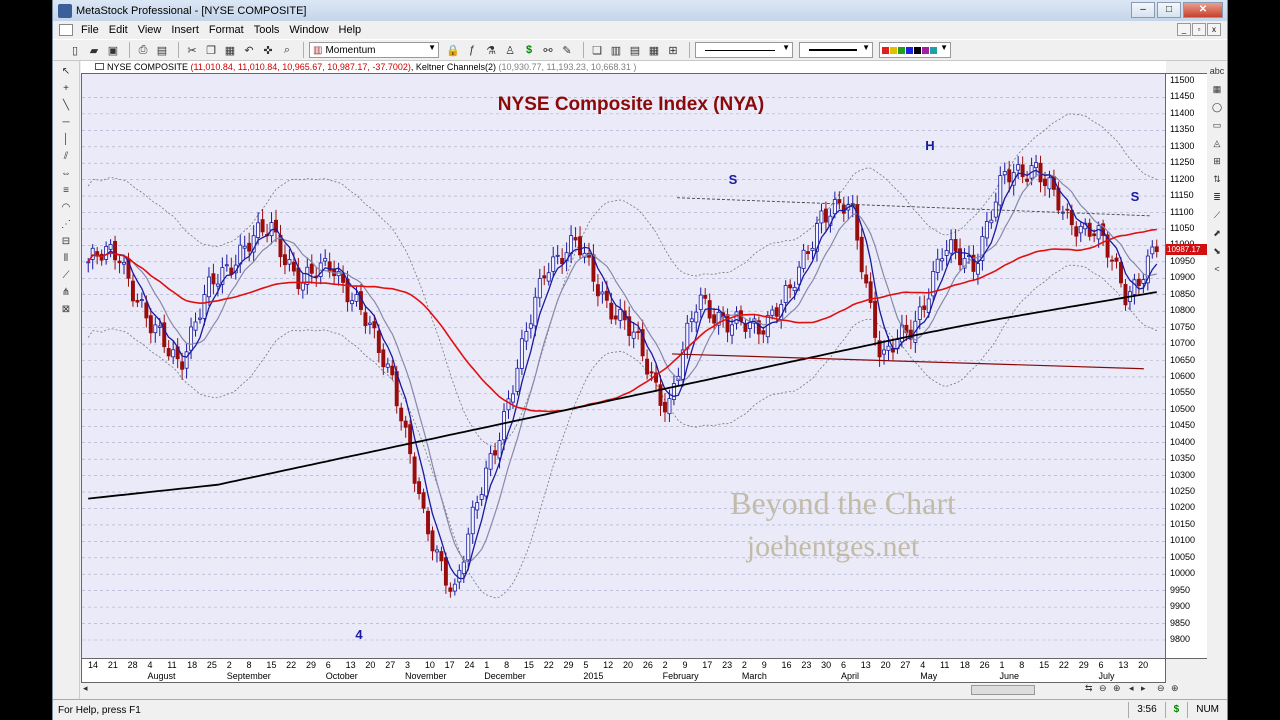 This screenshot has height=720, width=1280. Describe the element at coordinates (1169, 10) in the screenshot. I see `maximize-button: □` at that location.